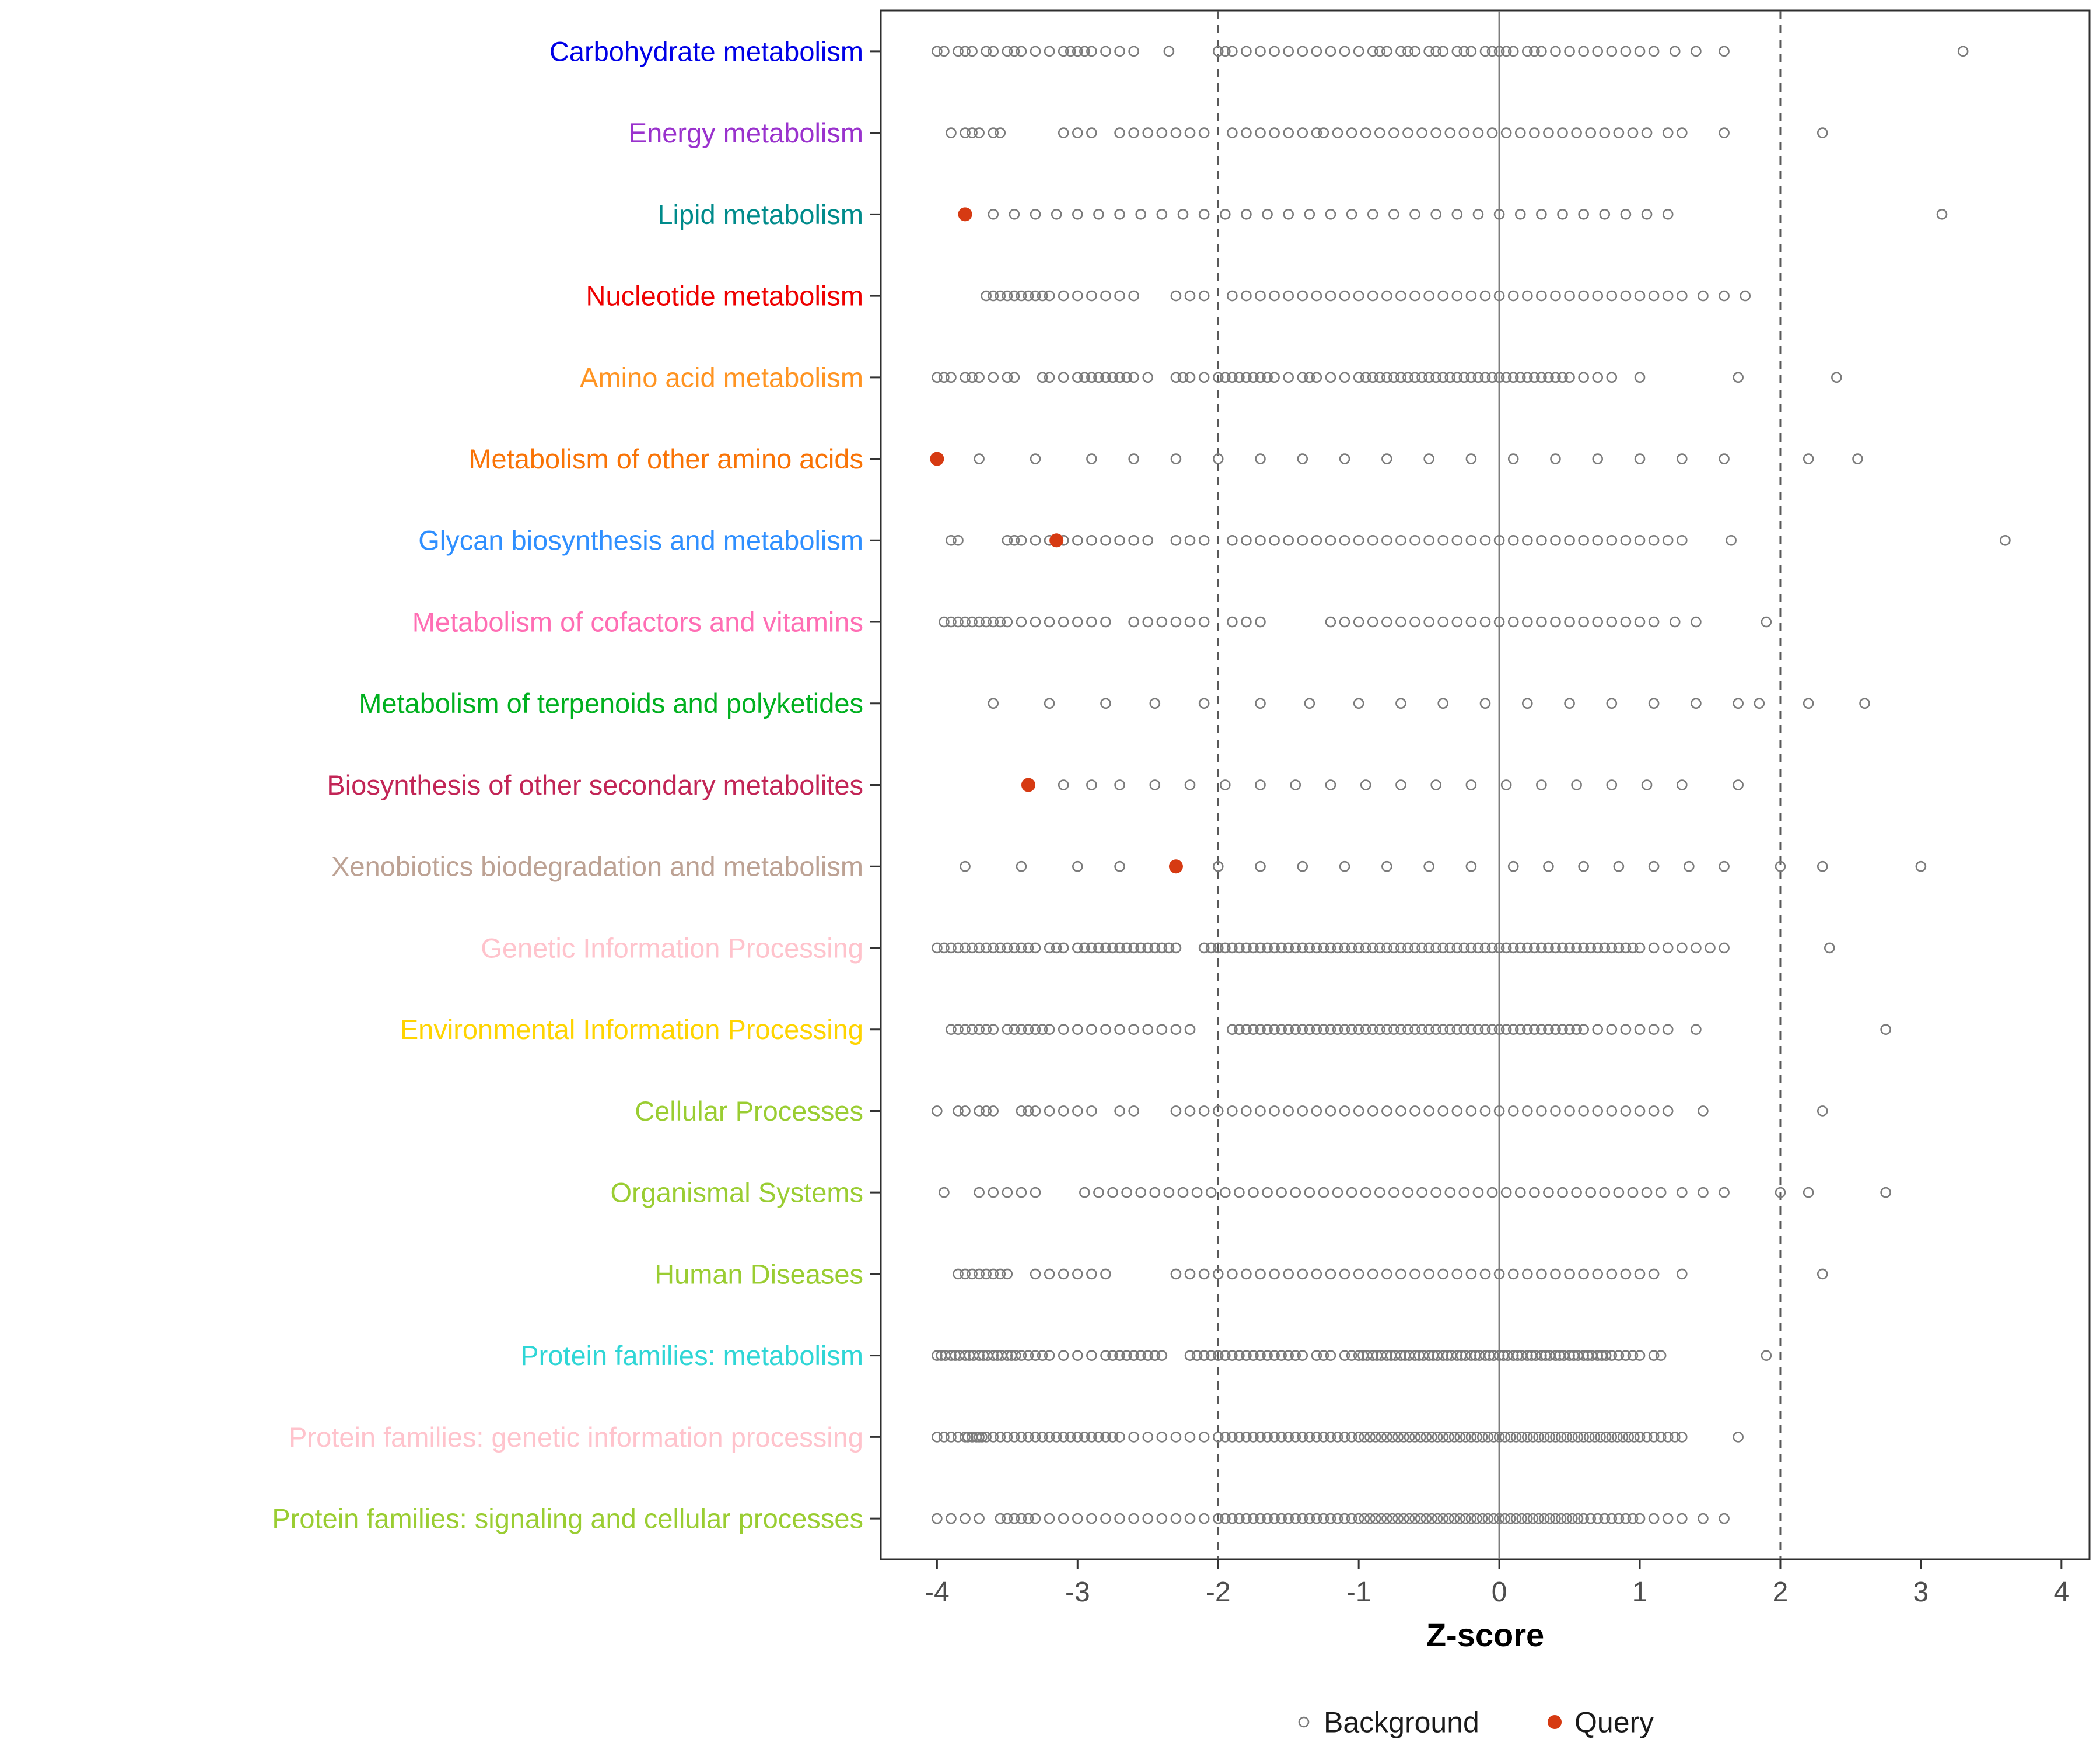 This screenshot has height=1753, width=2100. Describe the element at coordinates (1358, 1592) in the screenshot. I see `x-tick-label: -1` at that location.